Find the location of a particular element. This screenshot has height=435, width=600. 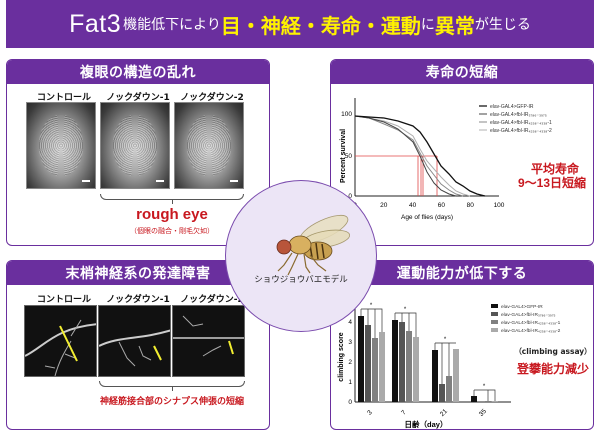

svg-text: 40 is located at coordinates (413, 205).